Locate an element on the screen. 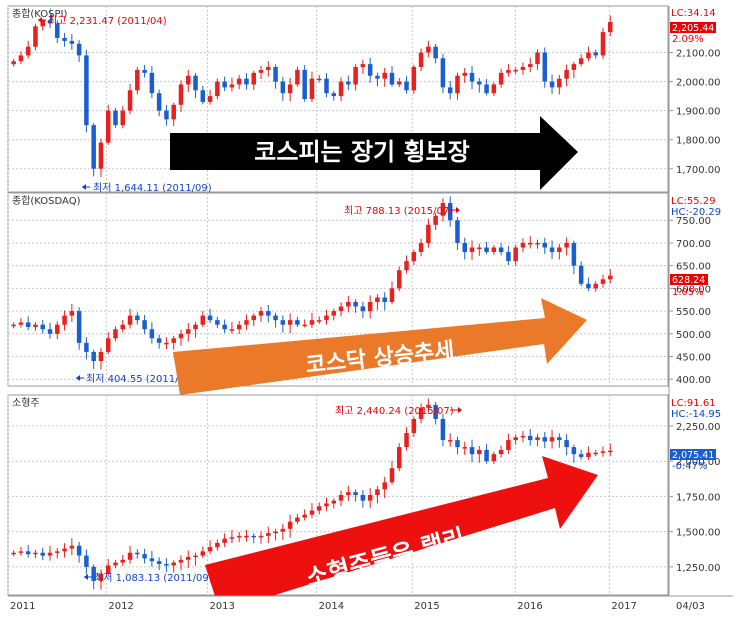  price-badge-kospi is located at coordinates (693, 27).